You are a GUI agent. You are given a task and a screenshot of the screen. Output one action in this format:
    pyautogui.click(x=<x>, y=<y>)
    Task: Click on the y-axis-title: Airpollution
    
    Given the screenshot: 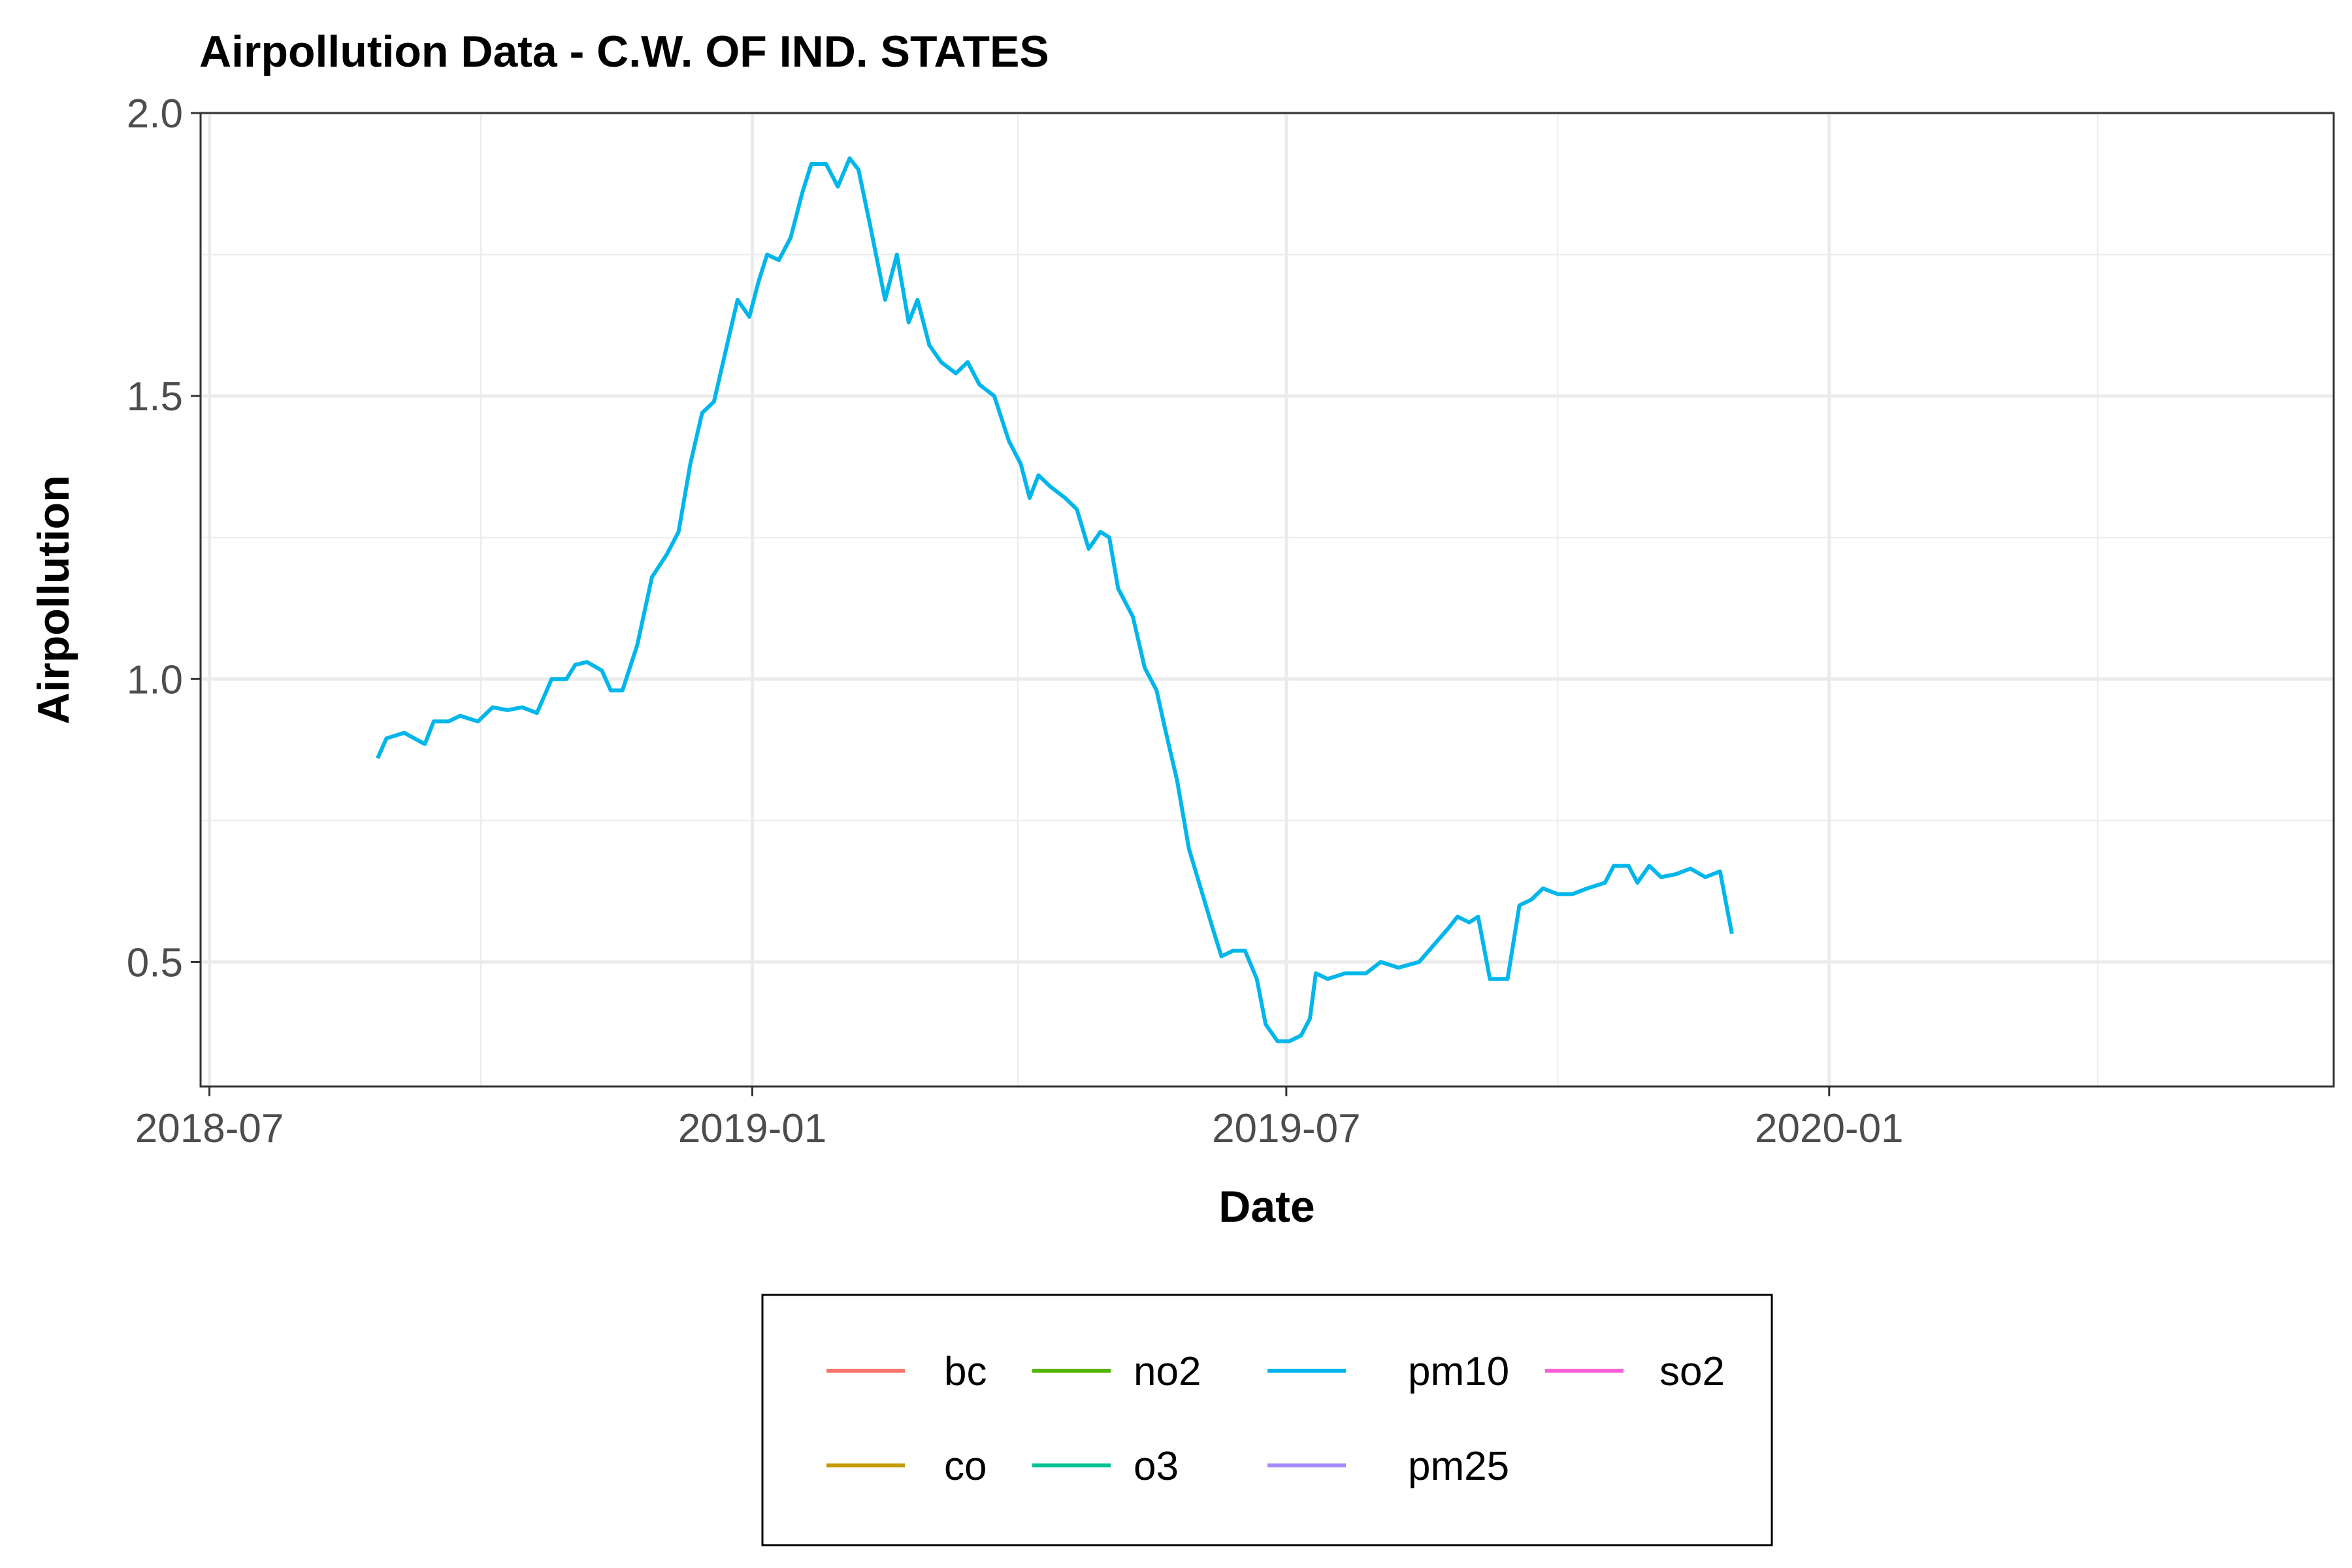 What is the action you would take?
    pyautogui.click(x=53, y=599)
    